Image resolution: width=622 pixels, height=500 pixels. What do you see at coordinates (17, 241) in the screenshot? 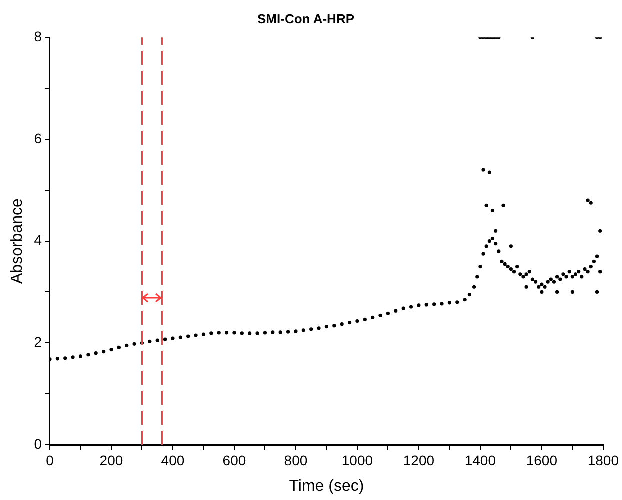
I see `y-axis-title: Absorbance` at bounding box center [17, 241].